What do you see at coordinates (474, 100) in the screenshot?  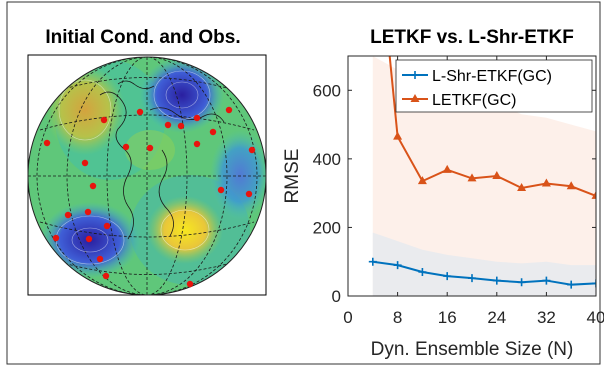 I see `legend-label-letkf: LETKF(GC)` at bounding box center [474, 100].